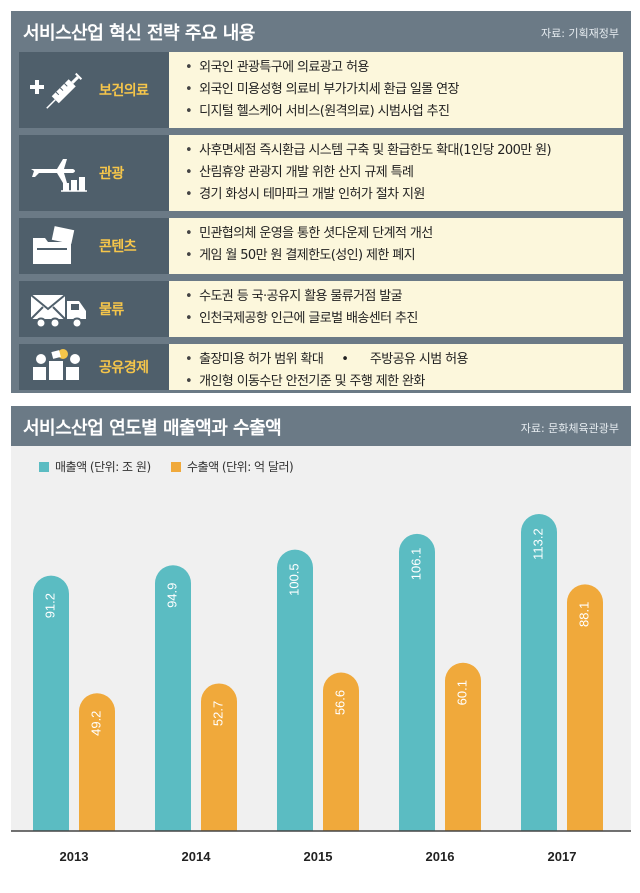  Describe the element at coordinates (404, 256) in the screenshot. I see `list-item: 게임 월 50만 원 결제한도(성인) 제한 폐지` at that location.